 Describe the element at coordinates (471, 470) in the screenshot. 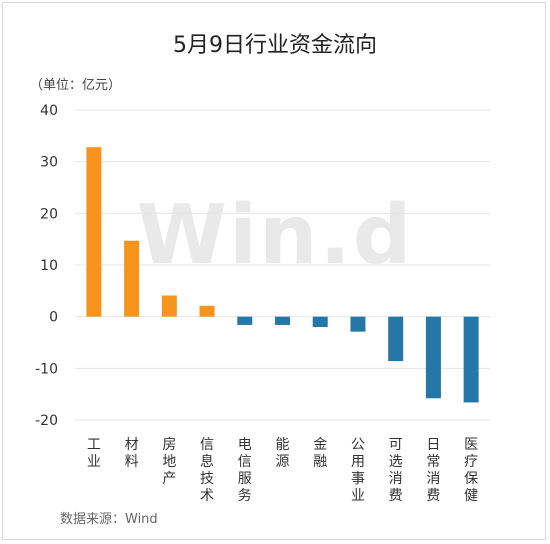

I see `x-category-label: 医疗保健` at that location.